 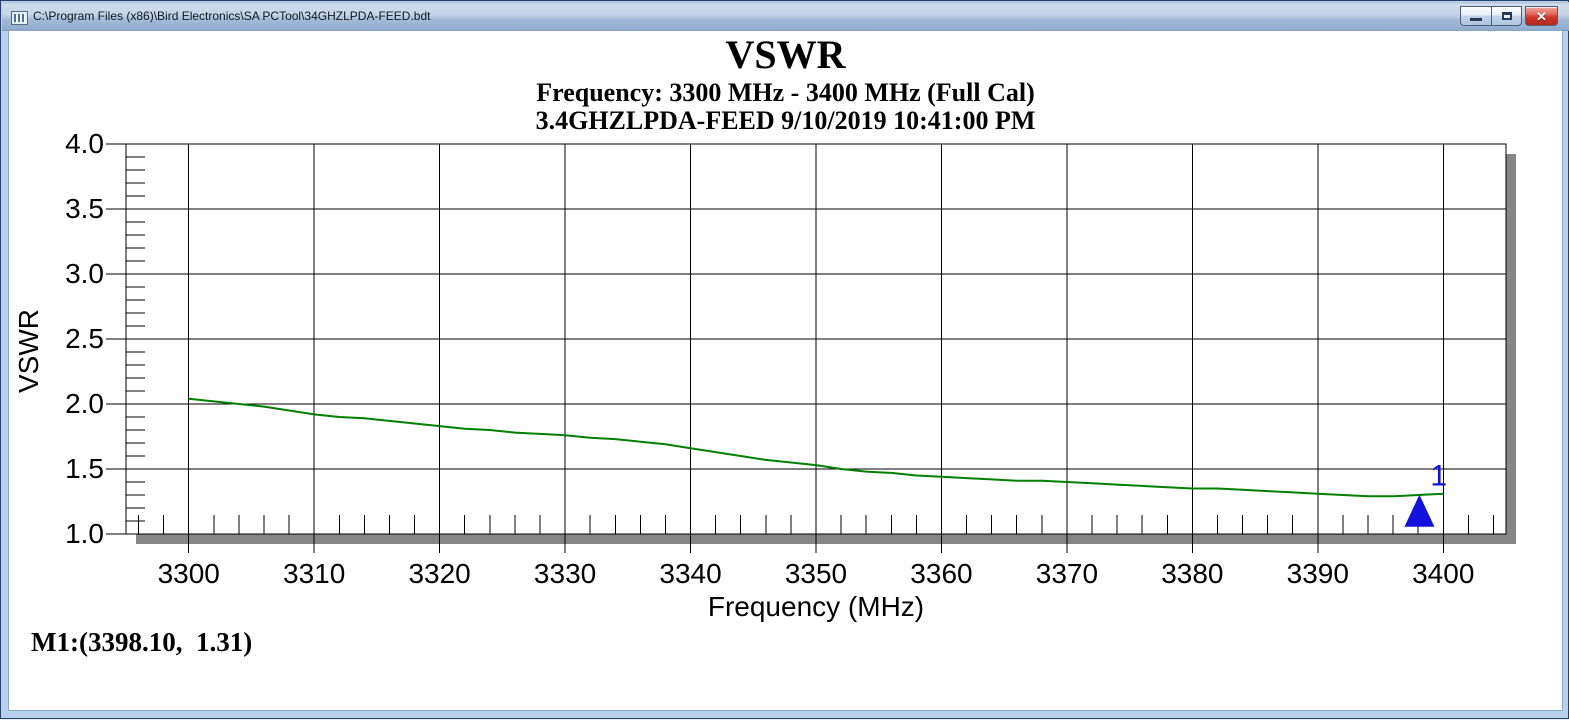 I want to click on marker-readout: M1:(3398.10, 1.31), so click(x=142, y=642).